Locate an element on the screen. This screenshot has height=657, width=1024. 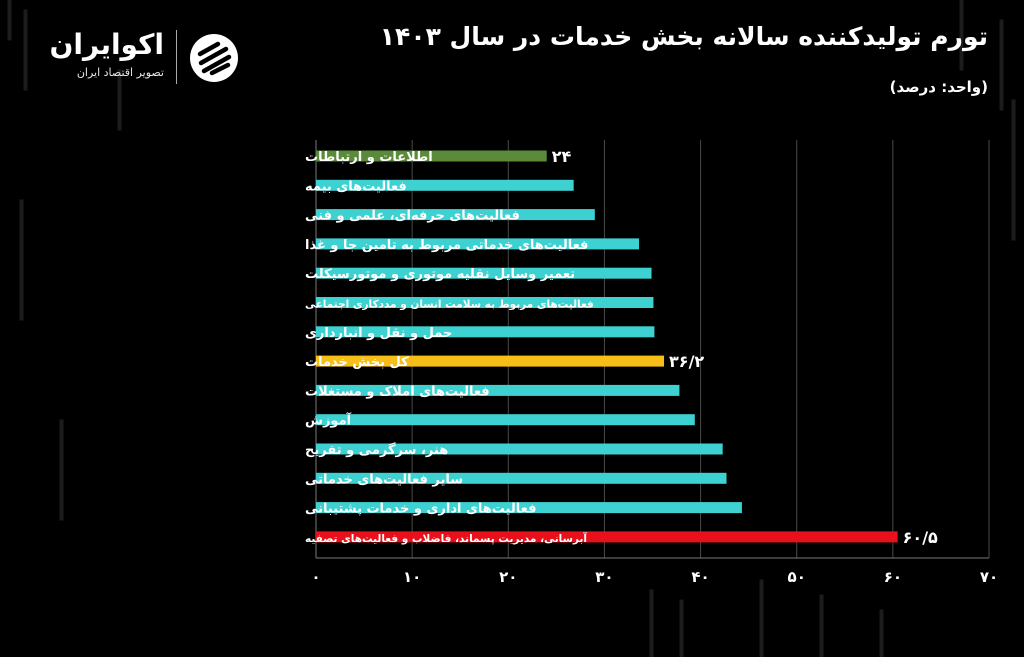
data-label: ۳۶/۲ is located at coordinates (686, 361).